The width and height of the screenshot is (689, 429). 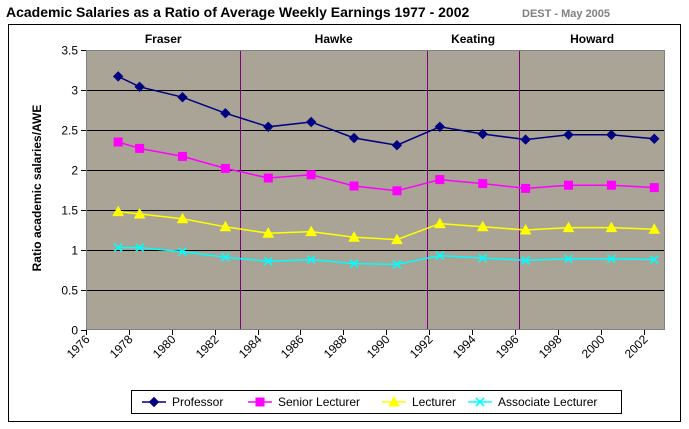 What do you see at coordinates (37, 188) in the screenshot?
I see `y-axis-label: Ratio academic salaries/AWE` at bounding box center [37, 188].